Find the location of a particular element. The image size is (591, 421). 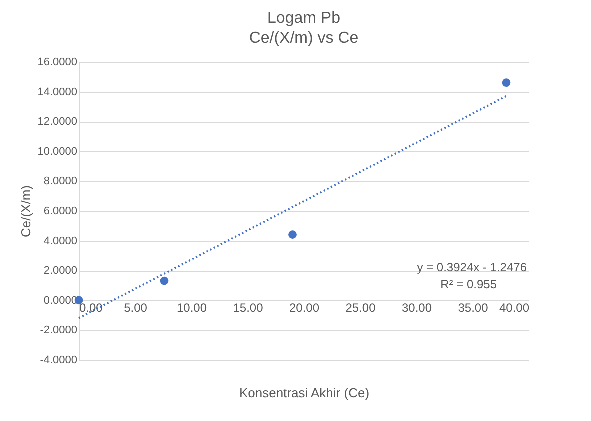

y-tick-label: 6.0000 is located at coordinates (61, 212).